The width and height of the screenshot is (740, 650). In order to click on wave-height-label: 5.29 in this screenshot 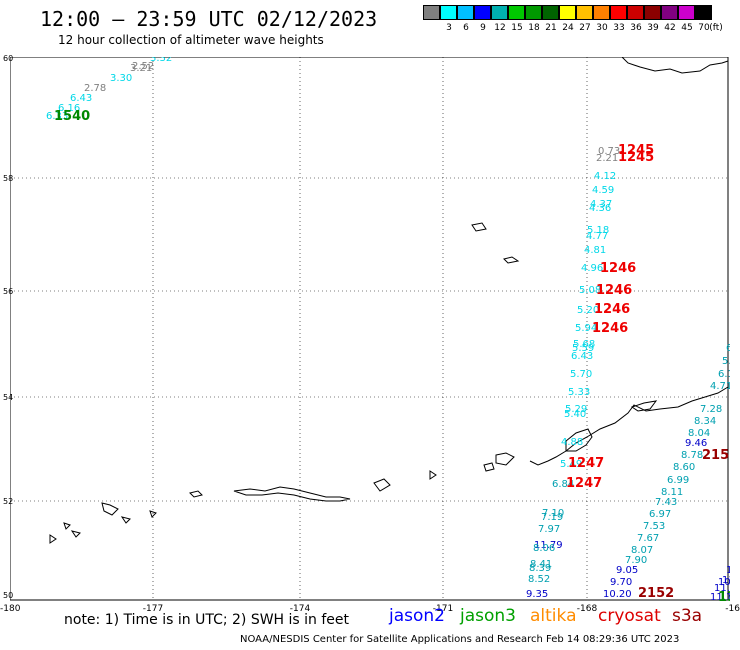, I will do `click(576, 409)`.